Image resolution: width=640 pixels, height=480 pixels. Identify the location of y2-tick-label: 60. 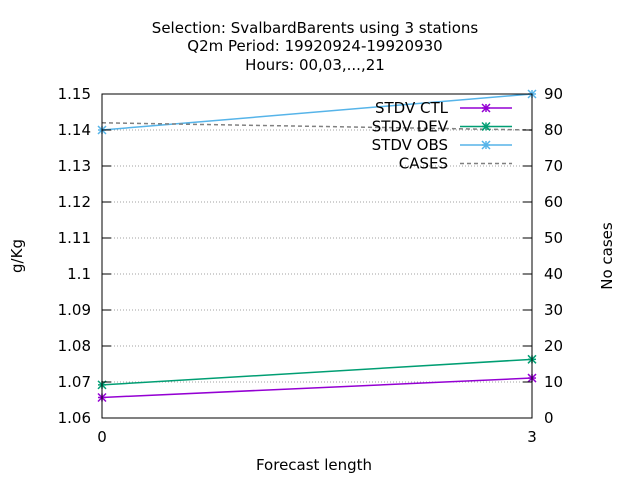
(553, 202).